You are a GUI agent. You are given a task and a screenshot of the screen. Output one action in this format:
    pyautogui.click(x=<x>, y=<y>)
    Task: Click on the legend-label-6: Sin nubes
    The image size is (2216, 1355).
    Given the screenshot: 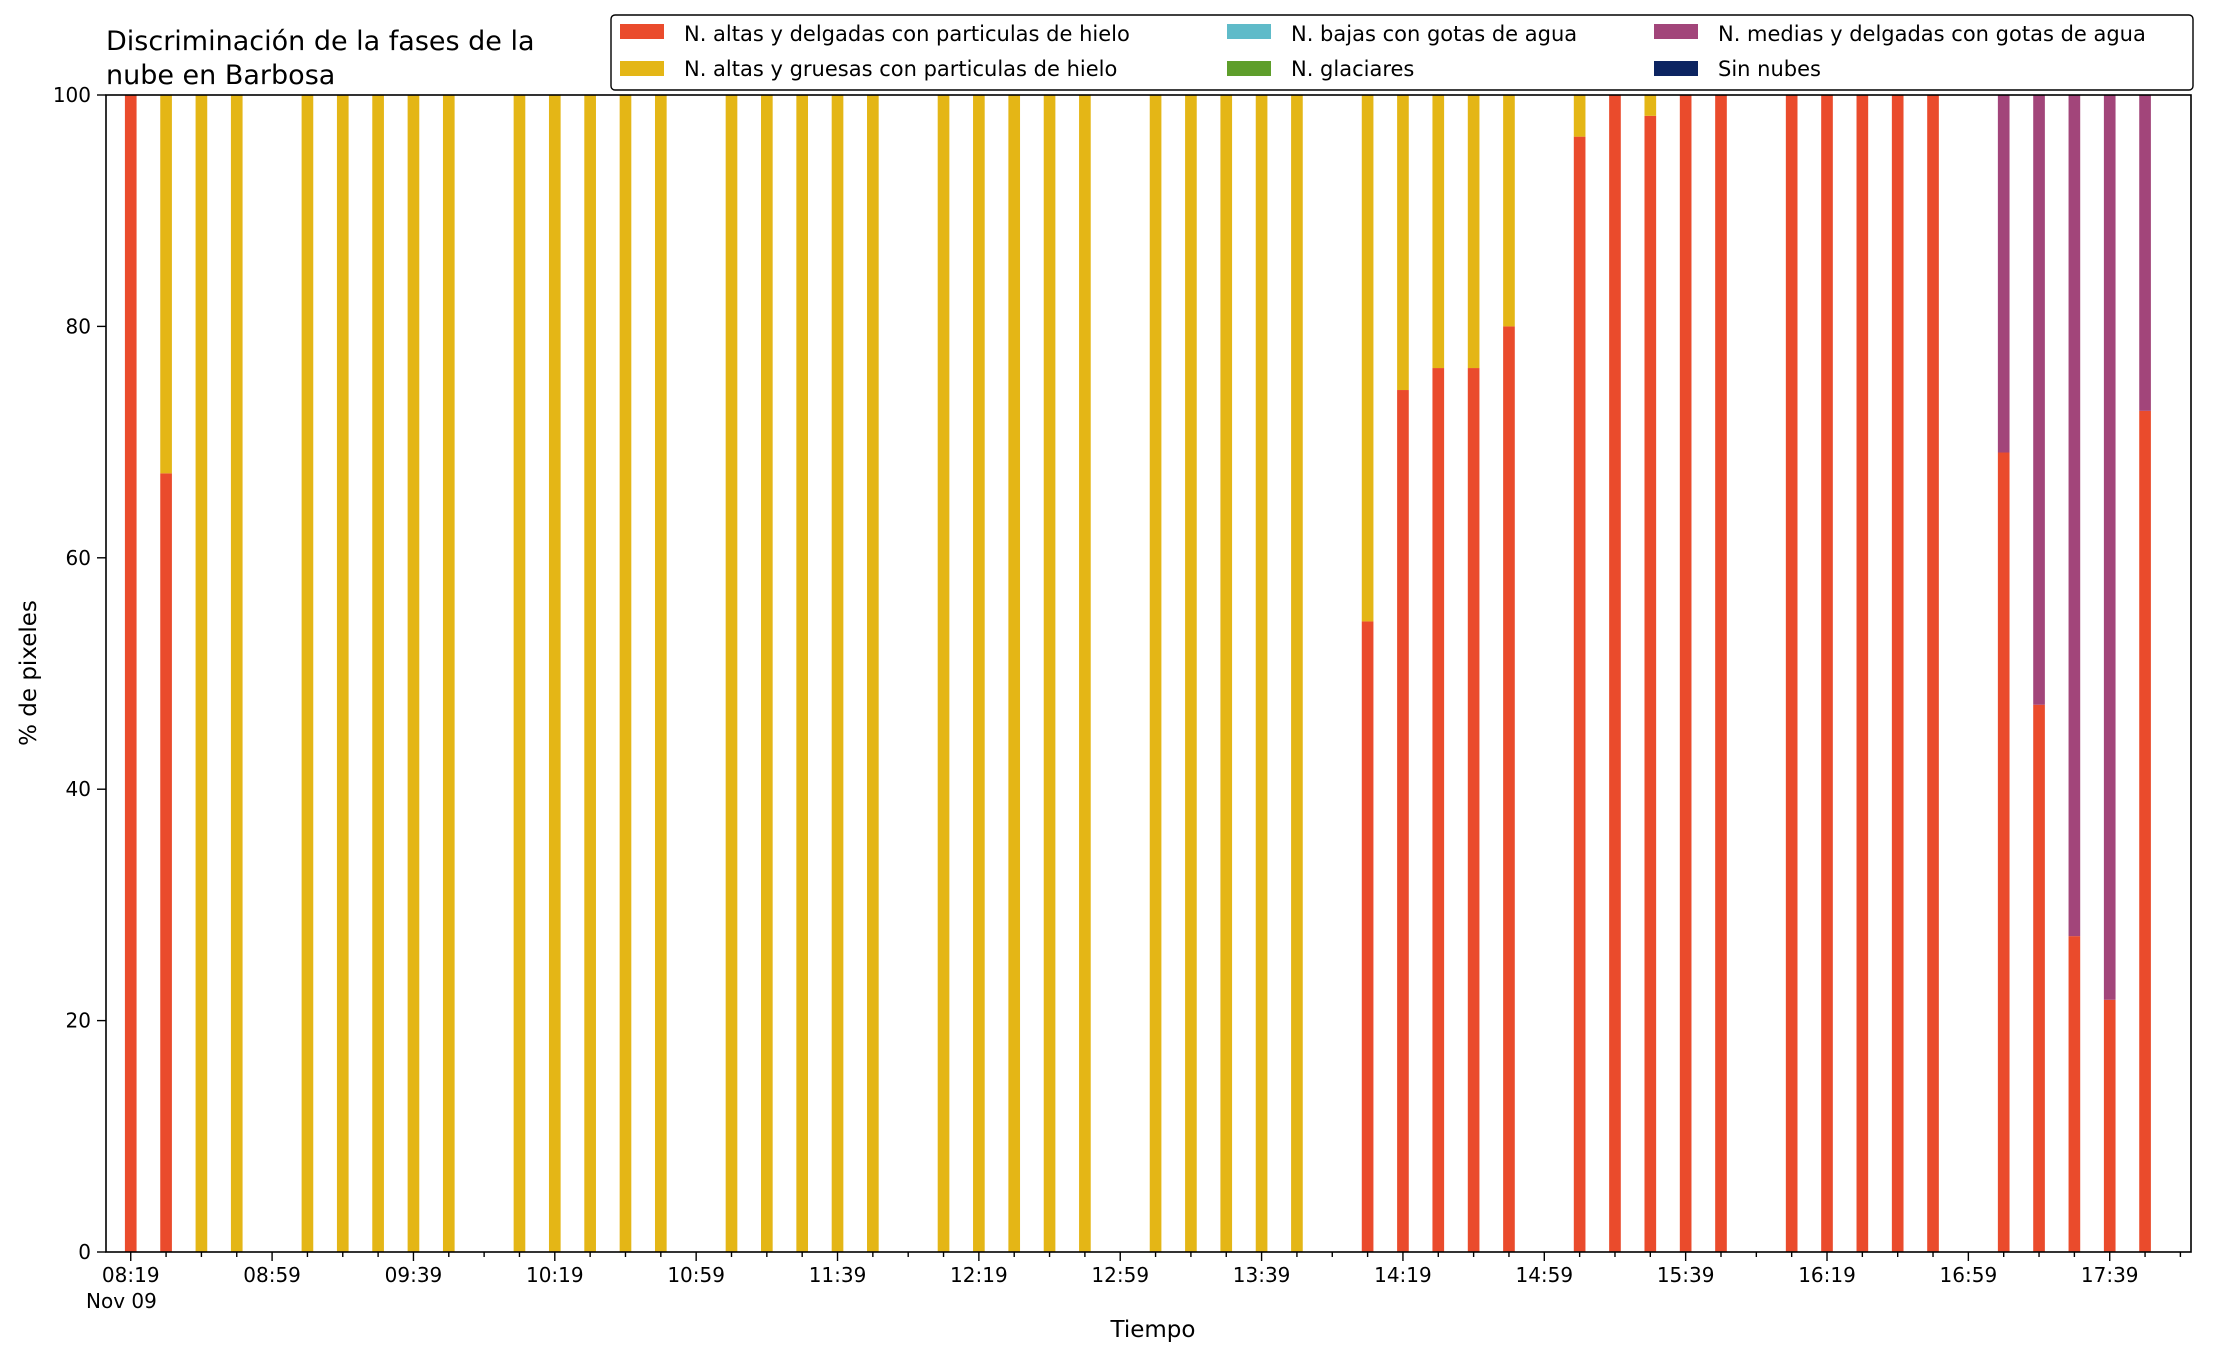 What is the action you would take?
    pyautogui.click(x=1769, y=69)
    